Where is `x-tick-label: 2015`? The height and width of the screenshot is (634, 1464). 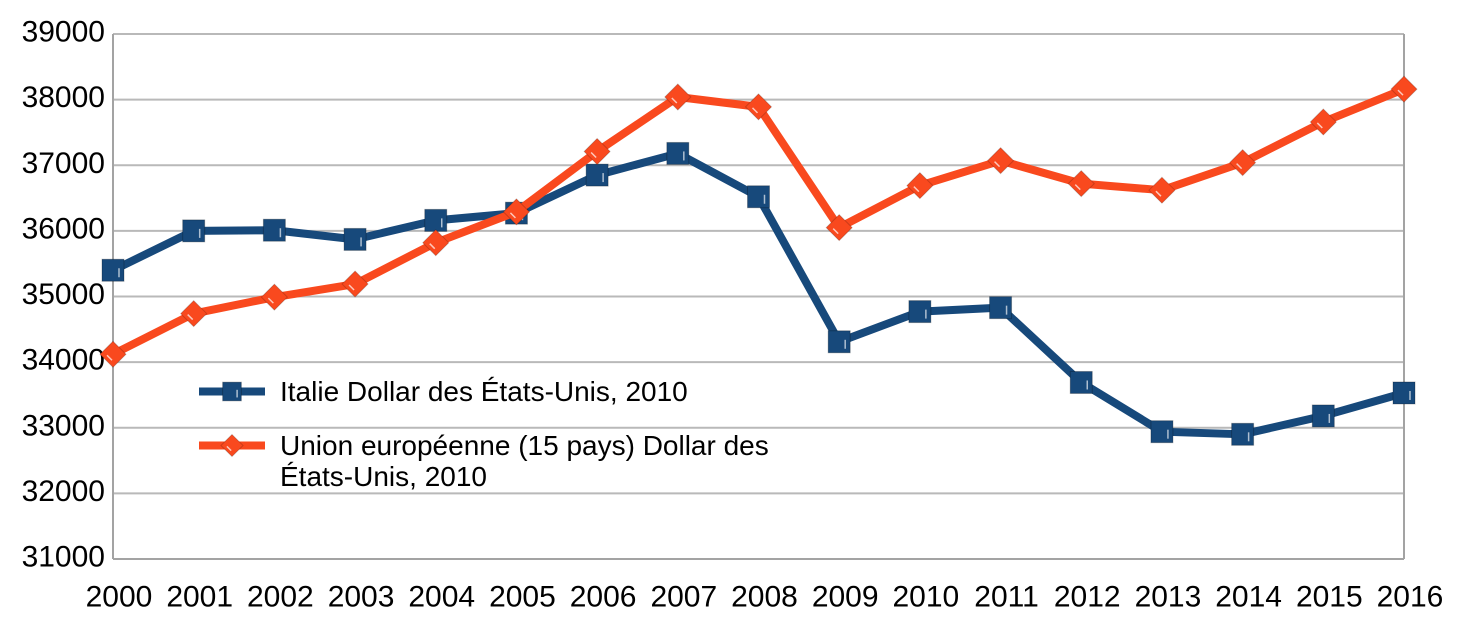 x-tick-label: 2015 is located at coordinates (1329, 597).